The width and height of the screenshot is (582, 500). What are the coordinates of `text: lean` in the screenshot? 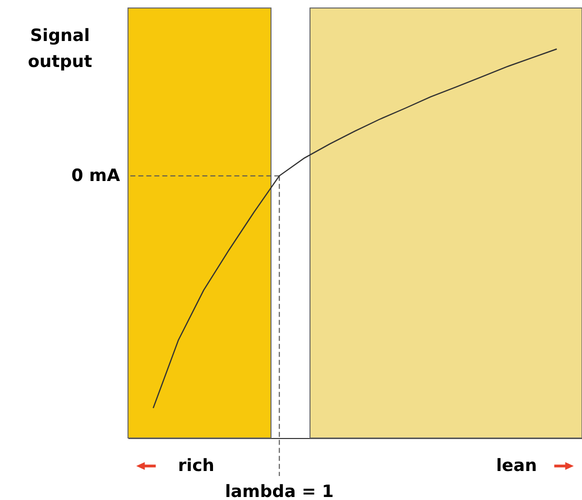 It's located at (516, 466).